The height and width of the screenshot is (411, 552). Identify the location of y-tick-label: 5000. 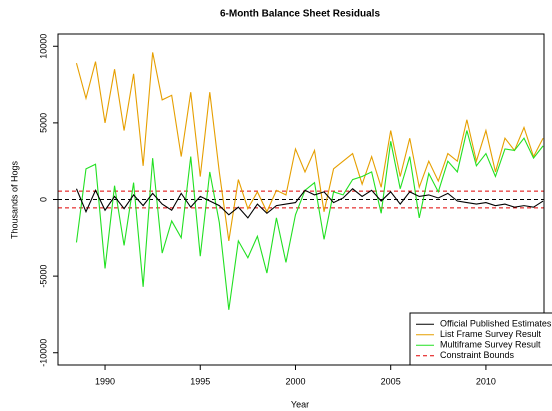
(43, 123).